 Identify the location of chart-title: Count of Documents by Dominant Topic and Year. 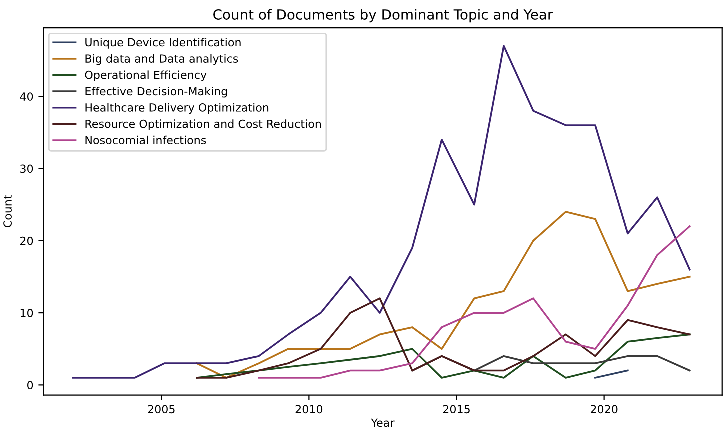
(384, 16).